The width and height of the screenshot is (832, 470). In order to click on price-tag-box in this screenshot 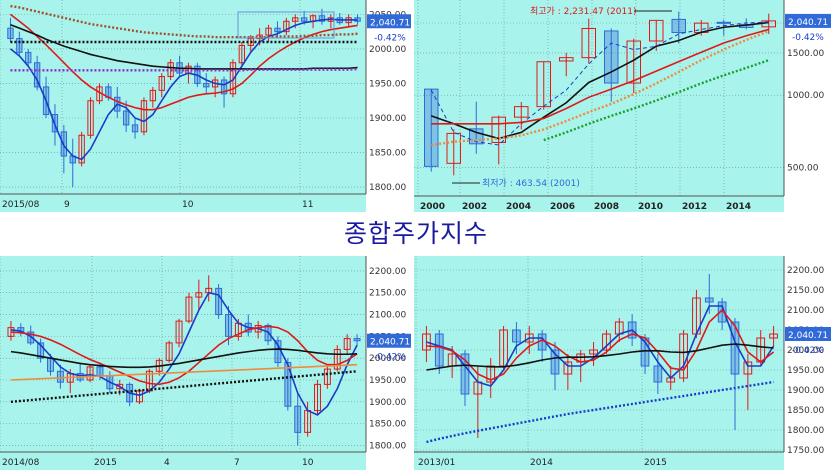, I will do `click(808, 334)`.